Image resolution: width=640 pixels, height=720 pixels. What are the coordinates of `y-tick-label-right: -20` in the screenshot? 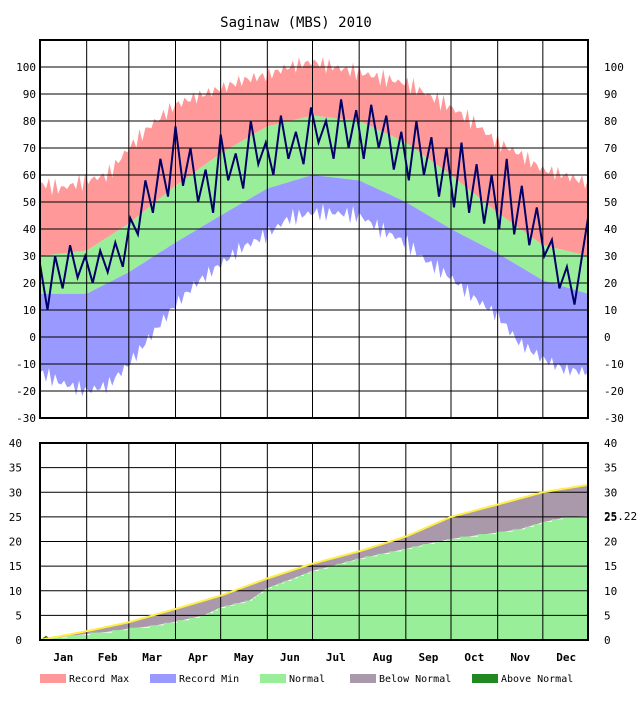 It's located at (614, 391).